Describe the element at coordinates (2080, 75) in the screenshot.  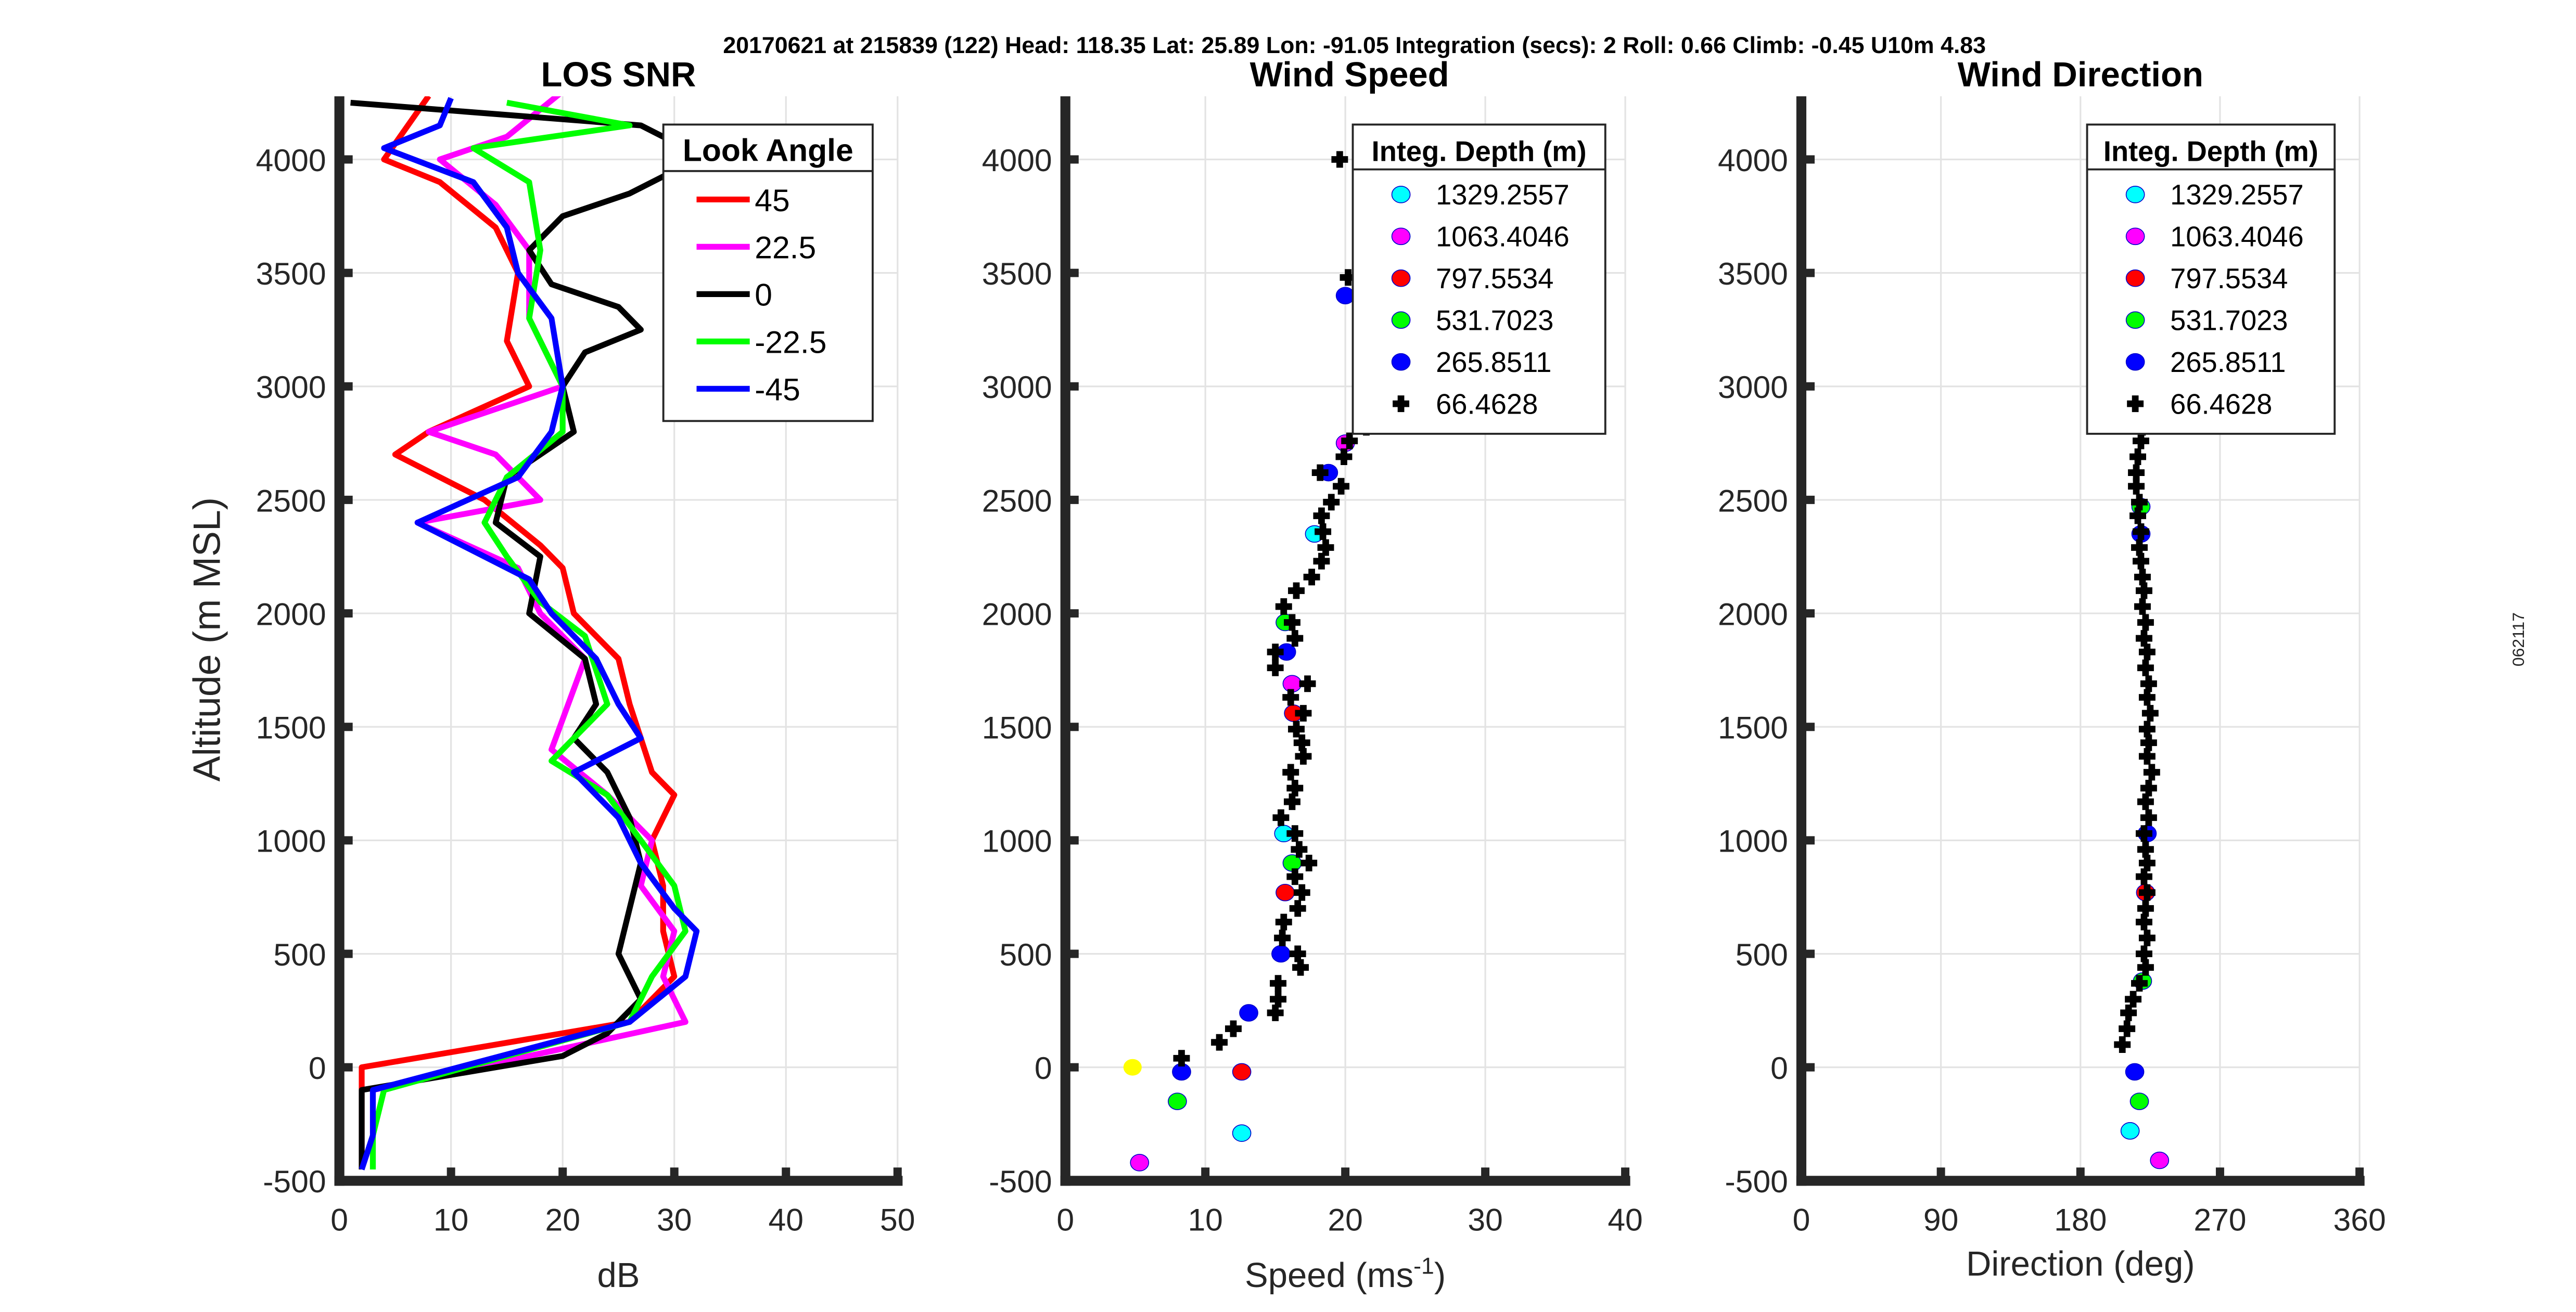
I see `chart-title: Wind Direction` at that location.